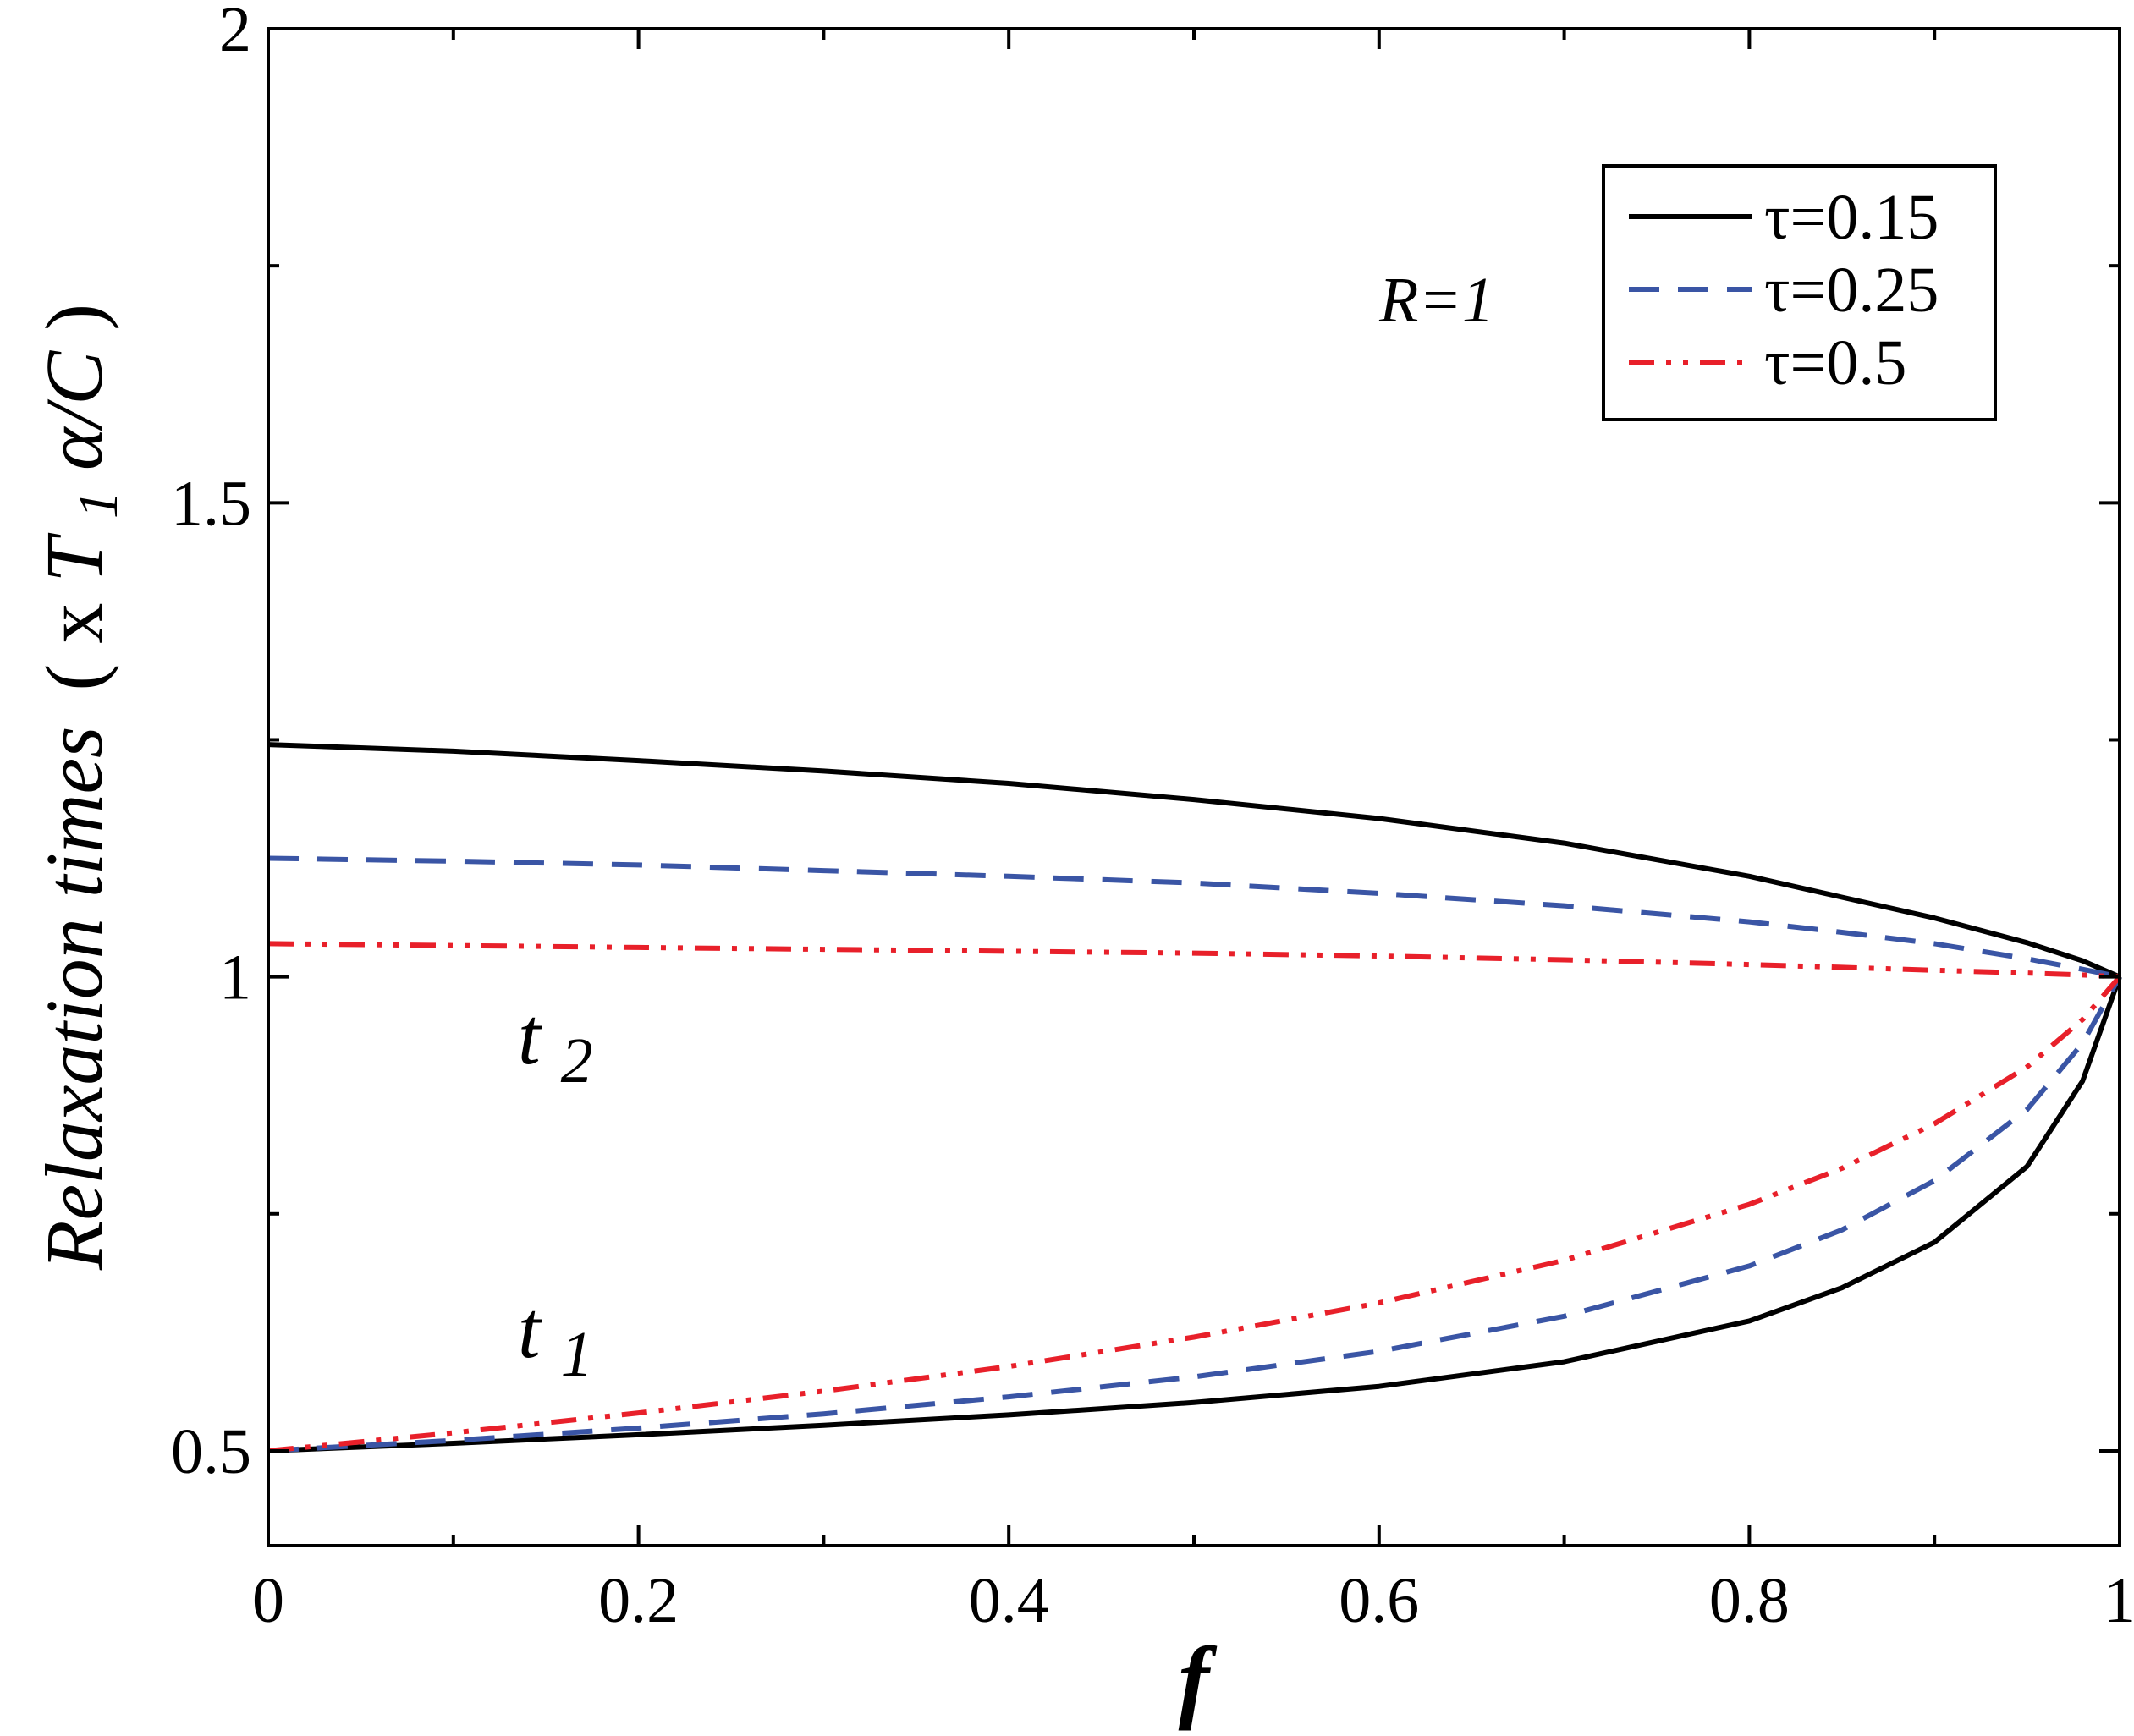 The image size is (2134, 1736). Describe the element at coordinates (99, 505) in the screenshot. I see `y-axis-title-T-subscript: 1` at that location.